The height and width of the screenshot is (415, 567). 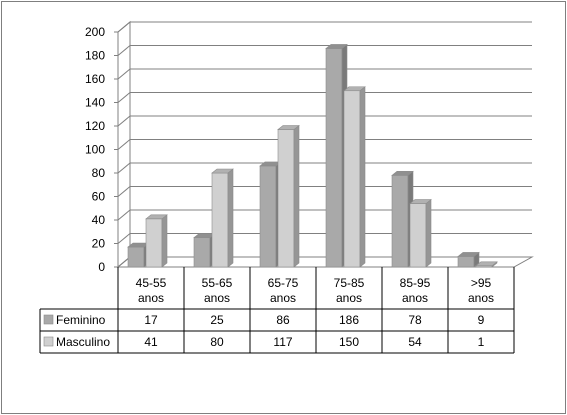 What do you see at coordinates (415, 298) in the screenshot?
I see `category-label-4-line2: anos` at bounding box center [415, 298].